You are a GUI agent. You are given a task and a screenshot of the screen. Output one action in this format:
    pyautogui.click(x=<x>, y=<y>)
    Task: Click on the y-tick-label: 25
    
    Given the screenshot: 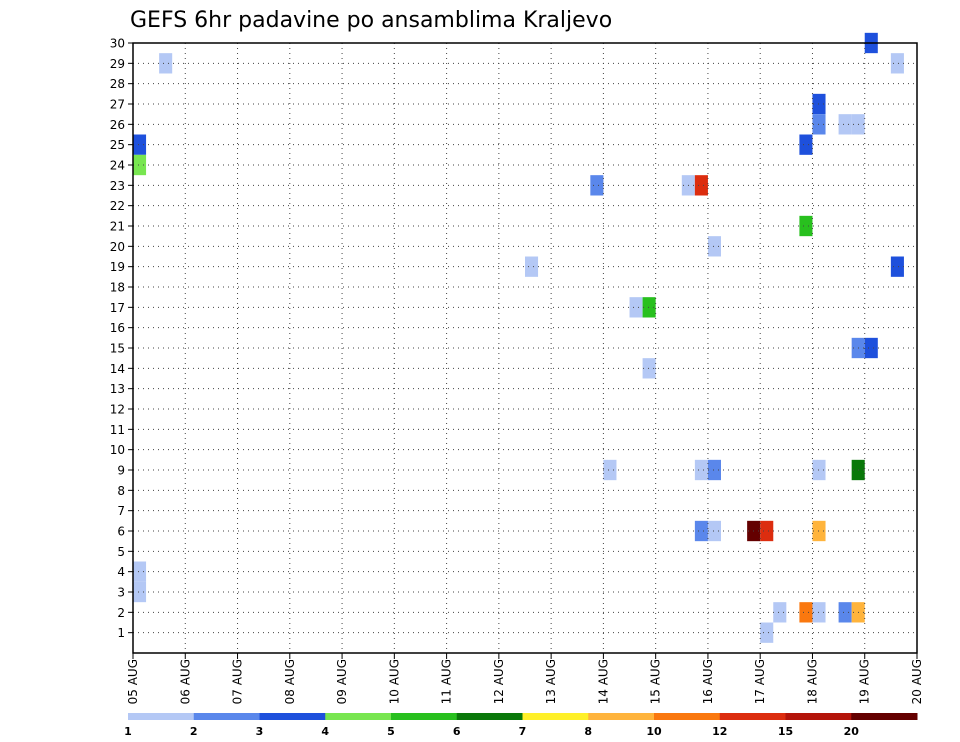 What is the action you would take?
    pyautogui.click(x=117, y=145)
    